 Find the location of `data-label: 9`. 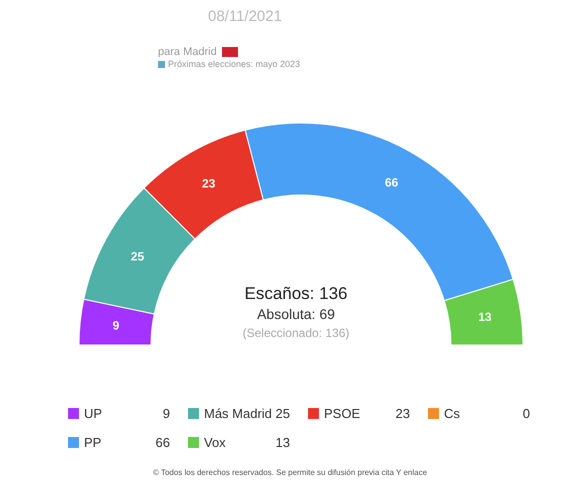

data-label: 9 is located at coordinates (116, 325).